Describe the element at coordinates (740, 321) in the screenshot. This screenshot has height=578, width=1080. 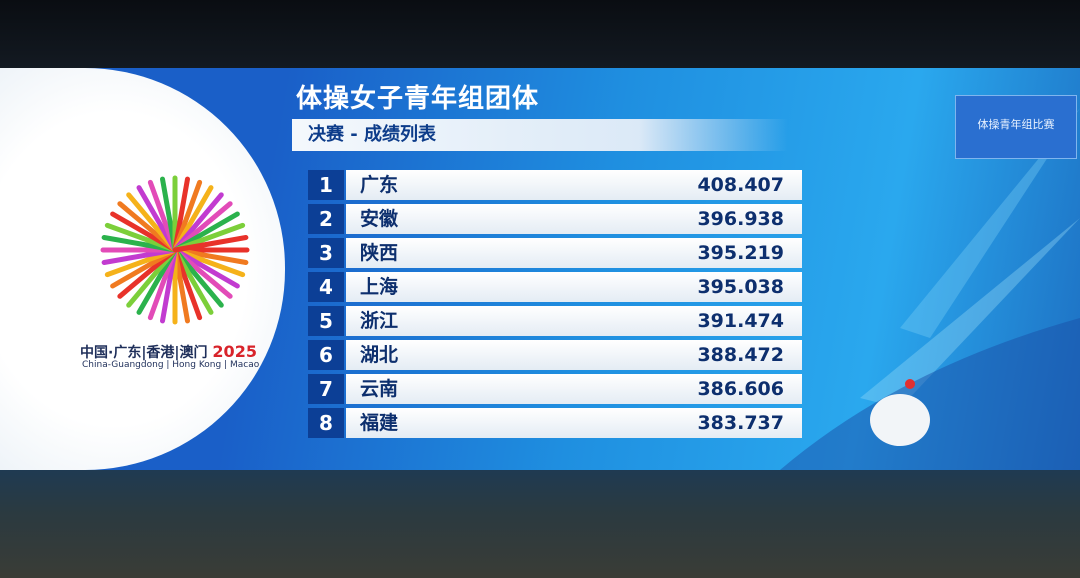
I see `score: 391.474` at that location.